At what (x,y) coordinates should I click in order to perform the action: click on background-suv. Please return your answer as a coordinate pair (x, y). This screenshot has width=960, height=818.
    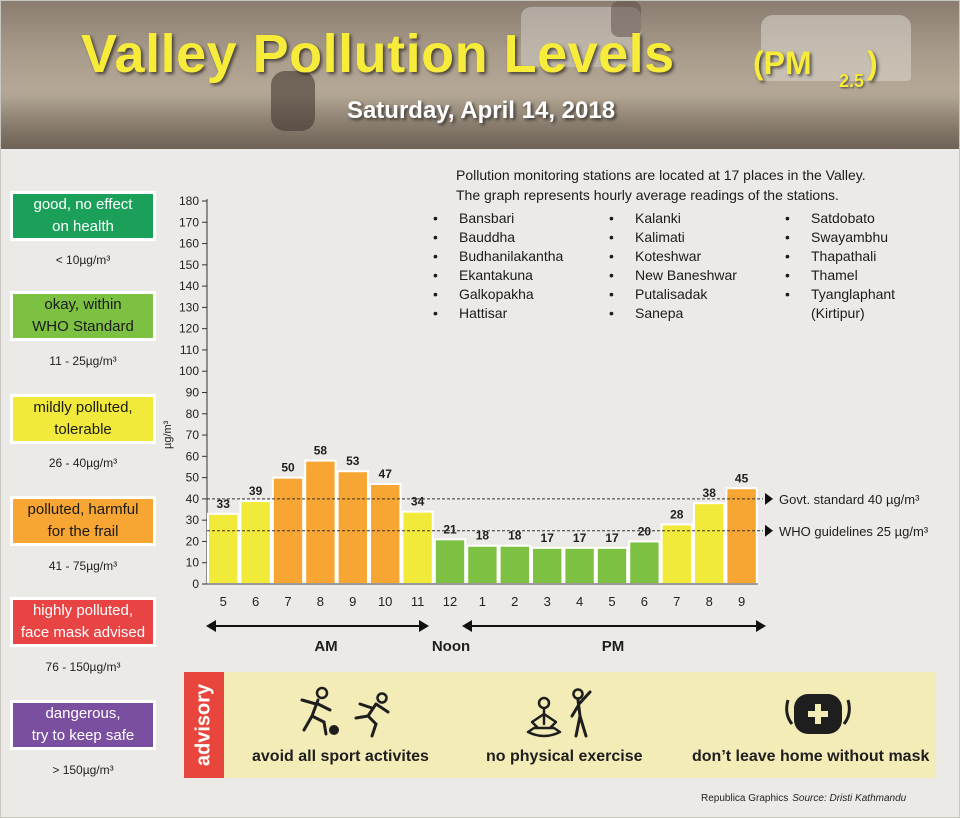
    Looking at the image, I should click on (836, 48).